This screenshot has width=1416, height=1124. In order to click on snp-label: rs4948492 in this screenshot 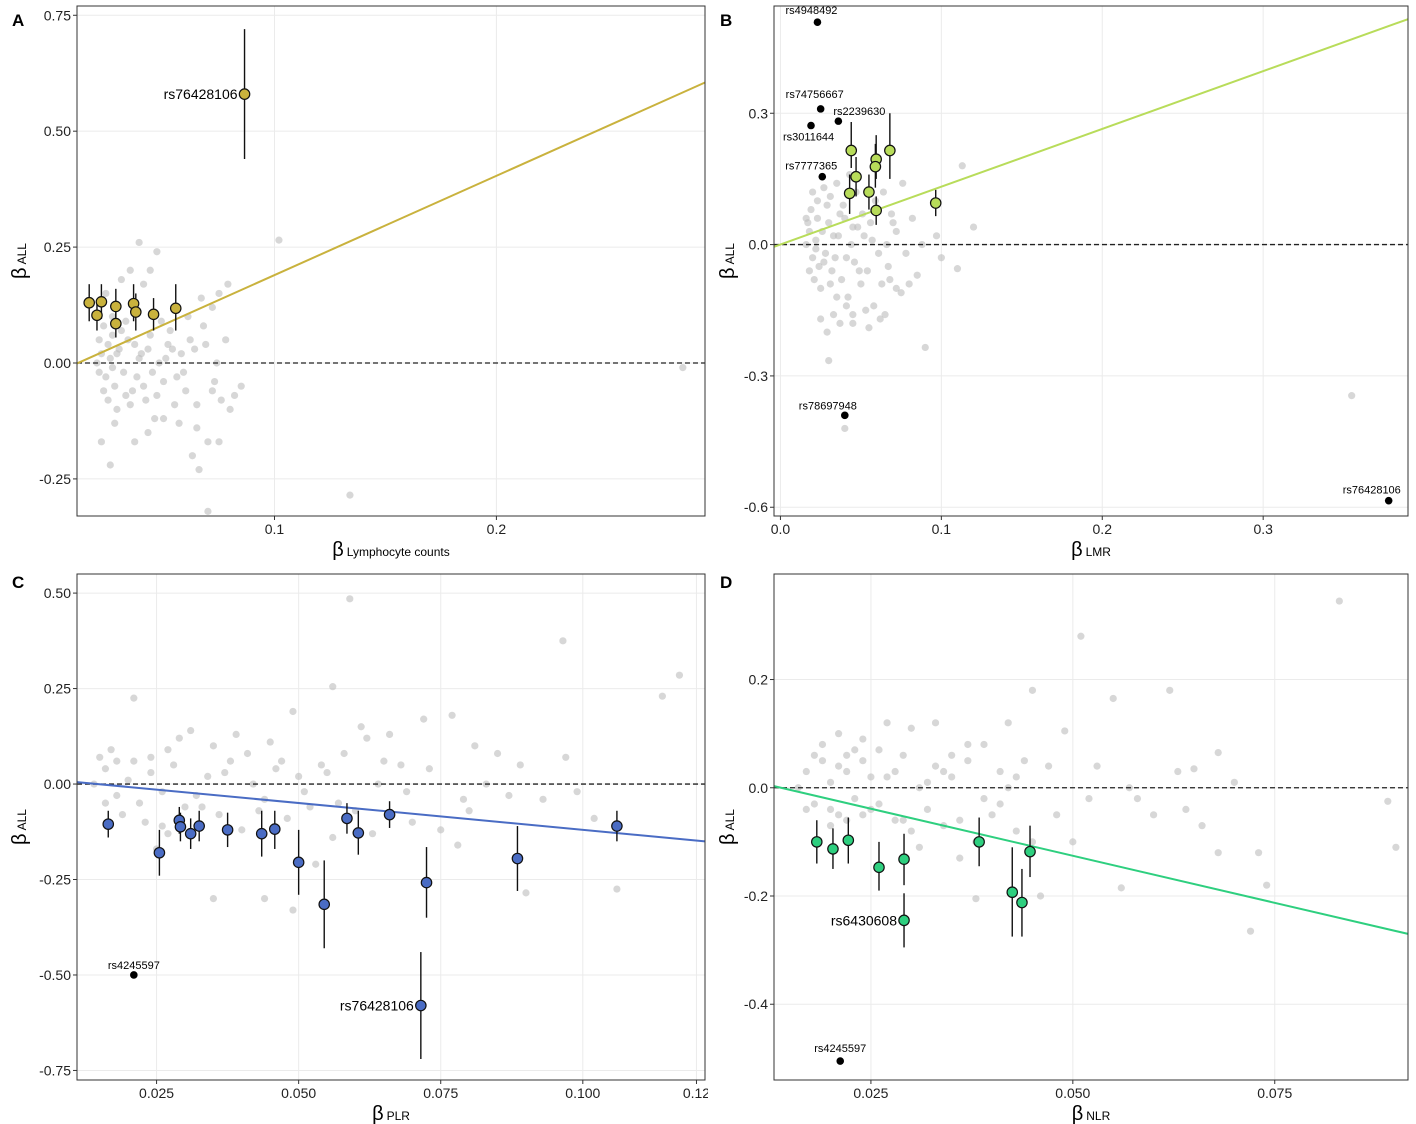, I will do `click(811, 11)`.